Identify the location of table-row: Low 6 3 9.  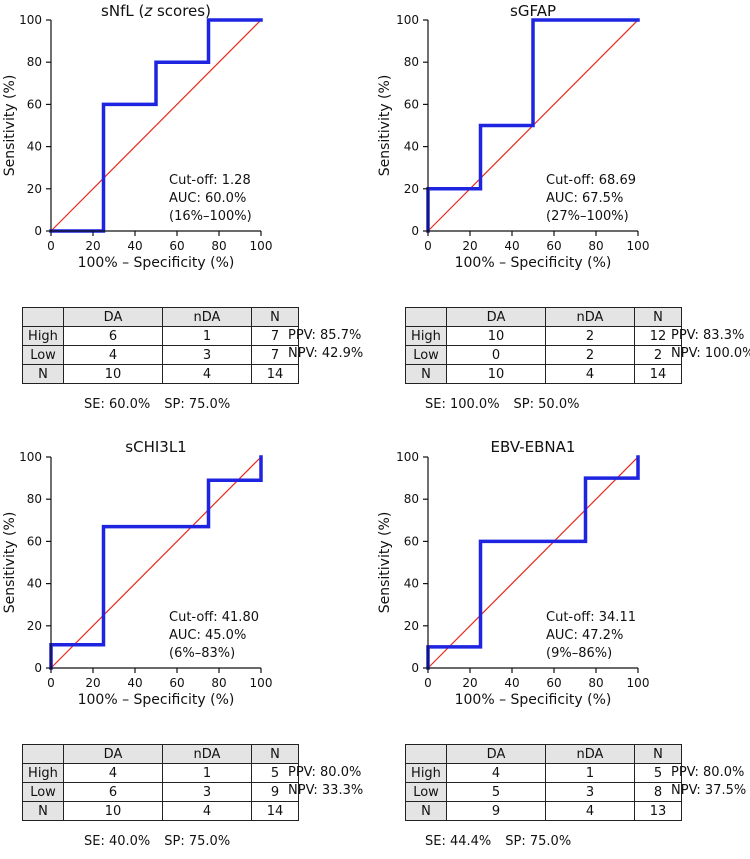
(160, 792).